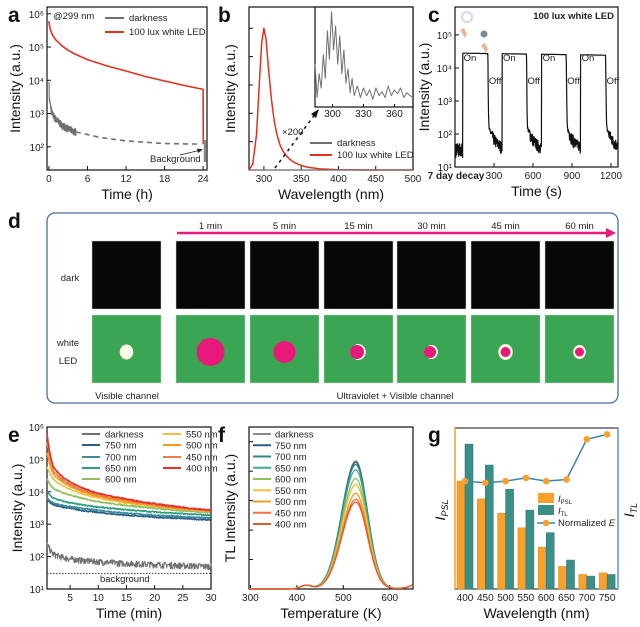  What do you see at coordinates (634, 508) in the screenshot?
I see `y-axis-title-sub: TL` at bounding box center [634, 508].